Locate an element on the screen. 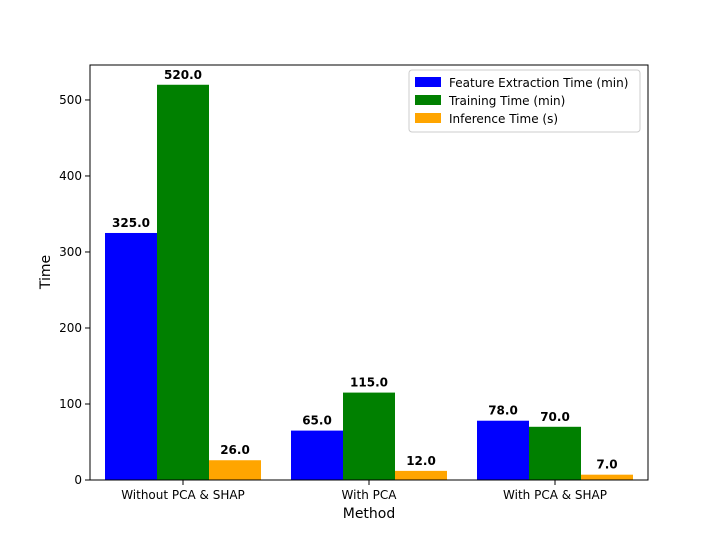 This screenshot has width=720, height=540. x-axis-title: Method is located at coordinates (369, 514).